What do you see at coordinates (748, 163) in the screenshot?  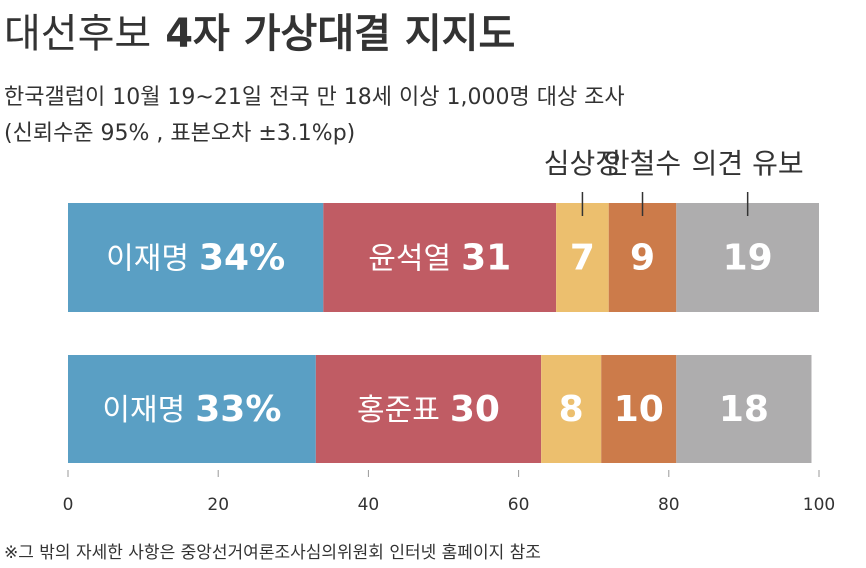 I see `legend-label: 의견 유보` at bounding box center [748, 163].